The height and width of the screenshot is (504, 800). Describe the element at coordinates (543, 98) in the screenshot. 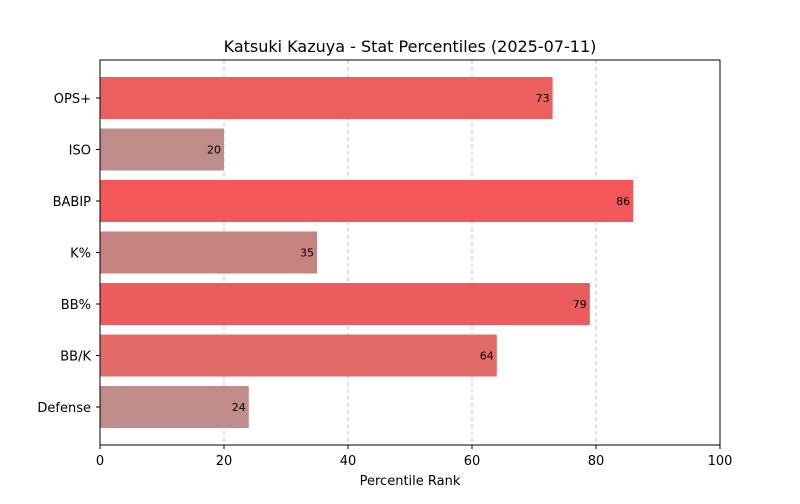

I see `value-label: 73` at that location.